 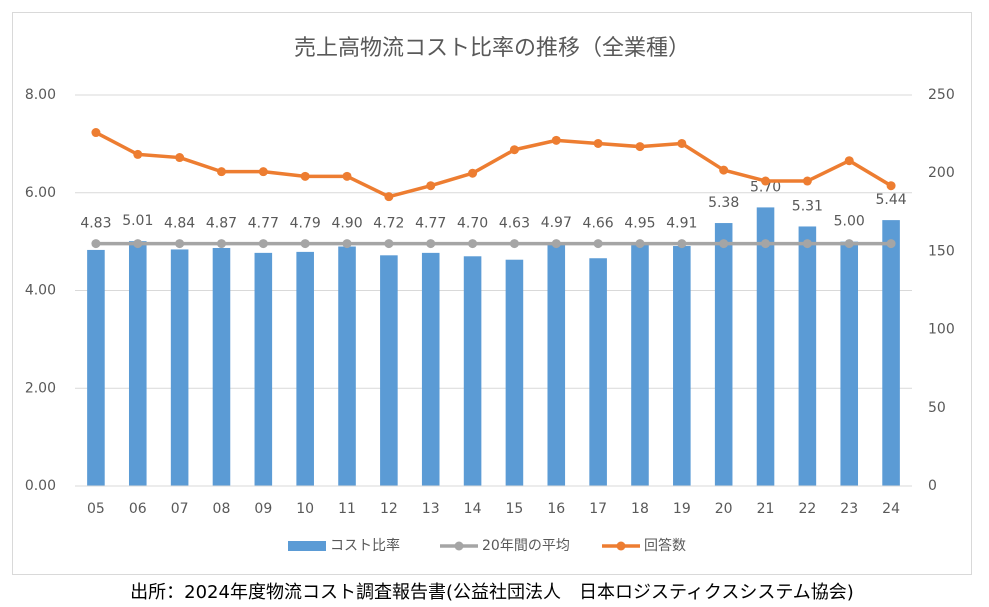 What do you see at coordinates (766, 509) in the screenshot?
I see `x-tick-label: 21` at bounding box center [766, 509].